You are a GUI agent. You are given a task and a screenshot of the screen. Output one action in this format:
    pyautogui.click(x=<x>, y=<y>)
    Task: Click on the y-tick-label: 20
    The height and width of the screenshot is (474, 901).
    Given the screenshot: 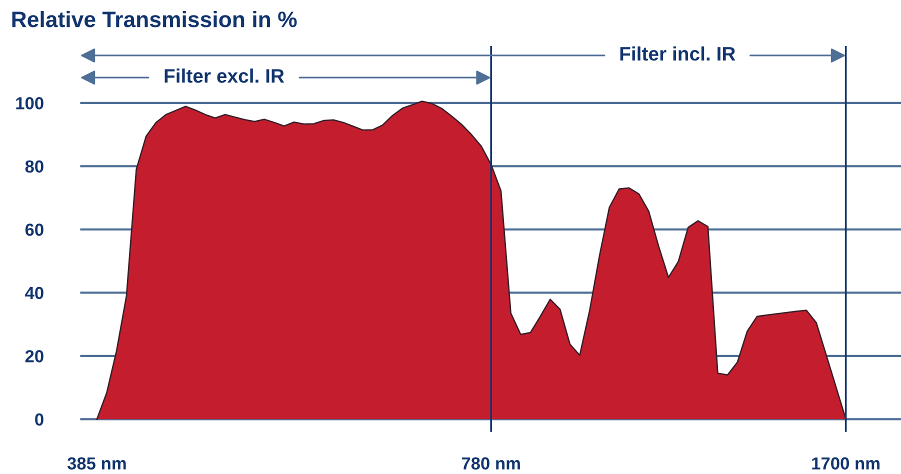 What is the action you would take?
    pyautogui.click(x=34, y=356)
    